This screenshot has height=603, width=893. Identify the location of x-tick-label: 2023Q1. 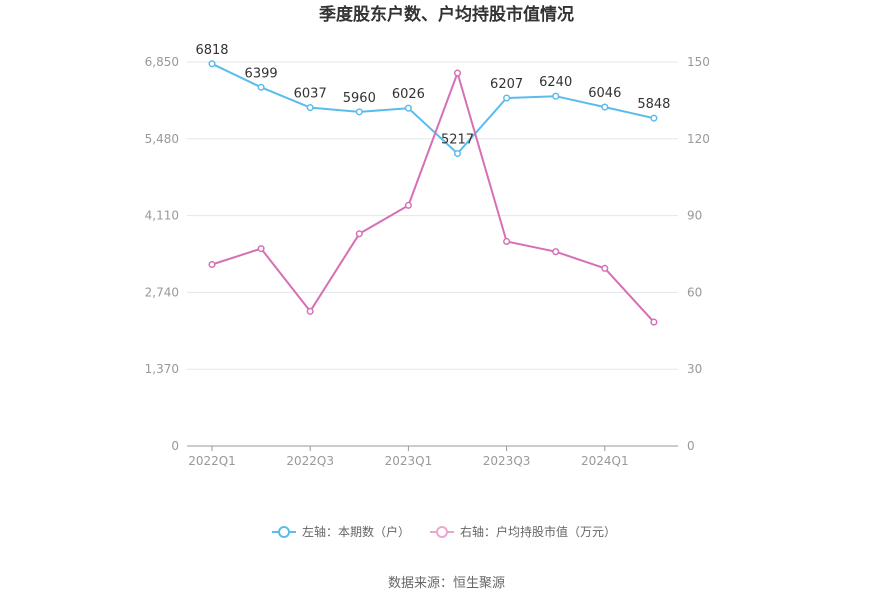
(409, 461).